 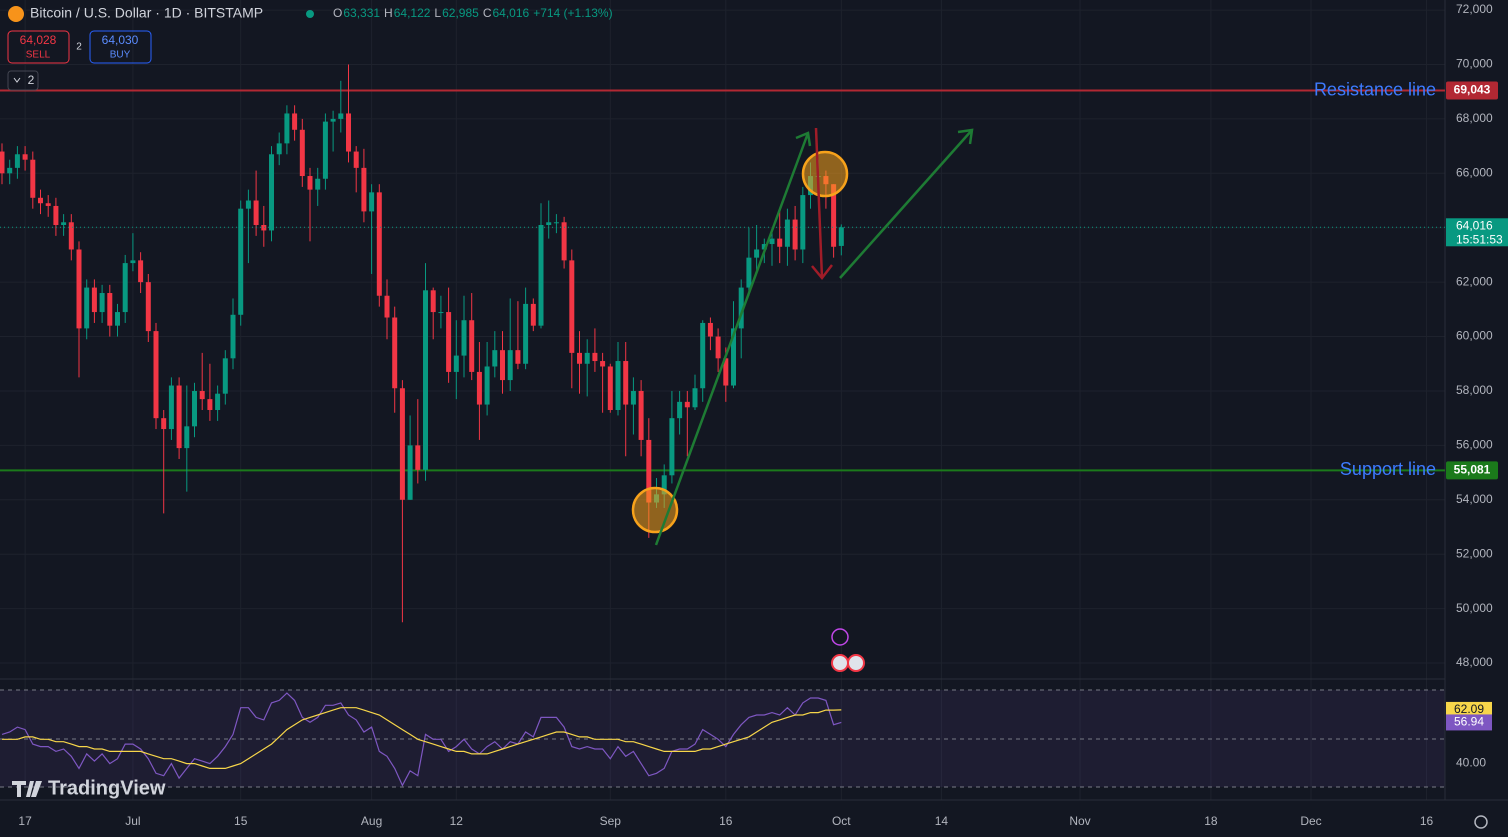 What do you see at coordinates (422, 738) in the screenshot?
I see `rsi-line` at bounding box center [422, 738].